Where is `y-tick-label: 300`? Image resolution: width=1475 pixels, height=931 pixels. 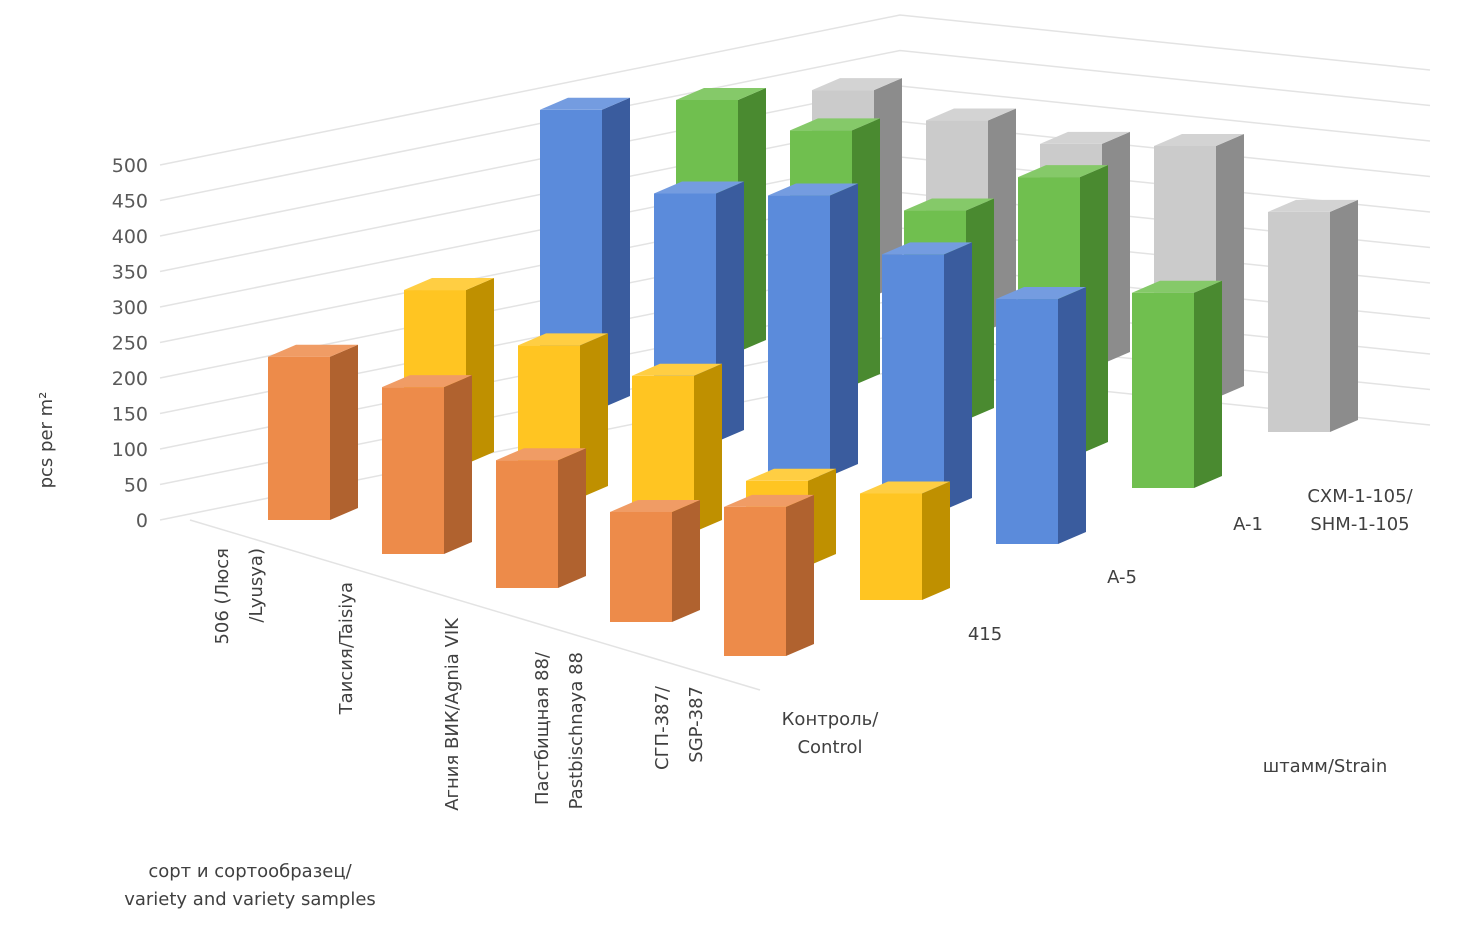
y-tick-label: 300 is located at coordinates (130, 308).